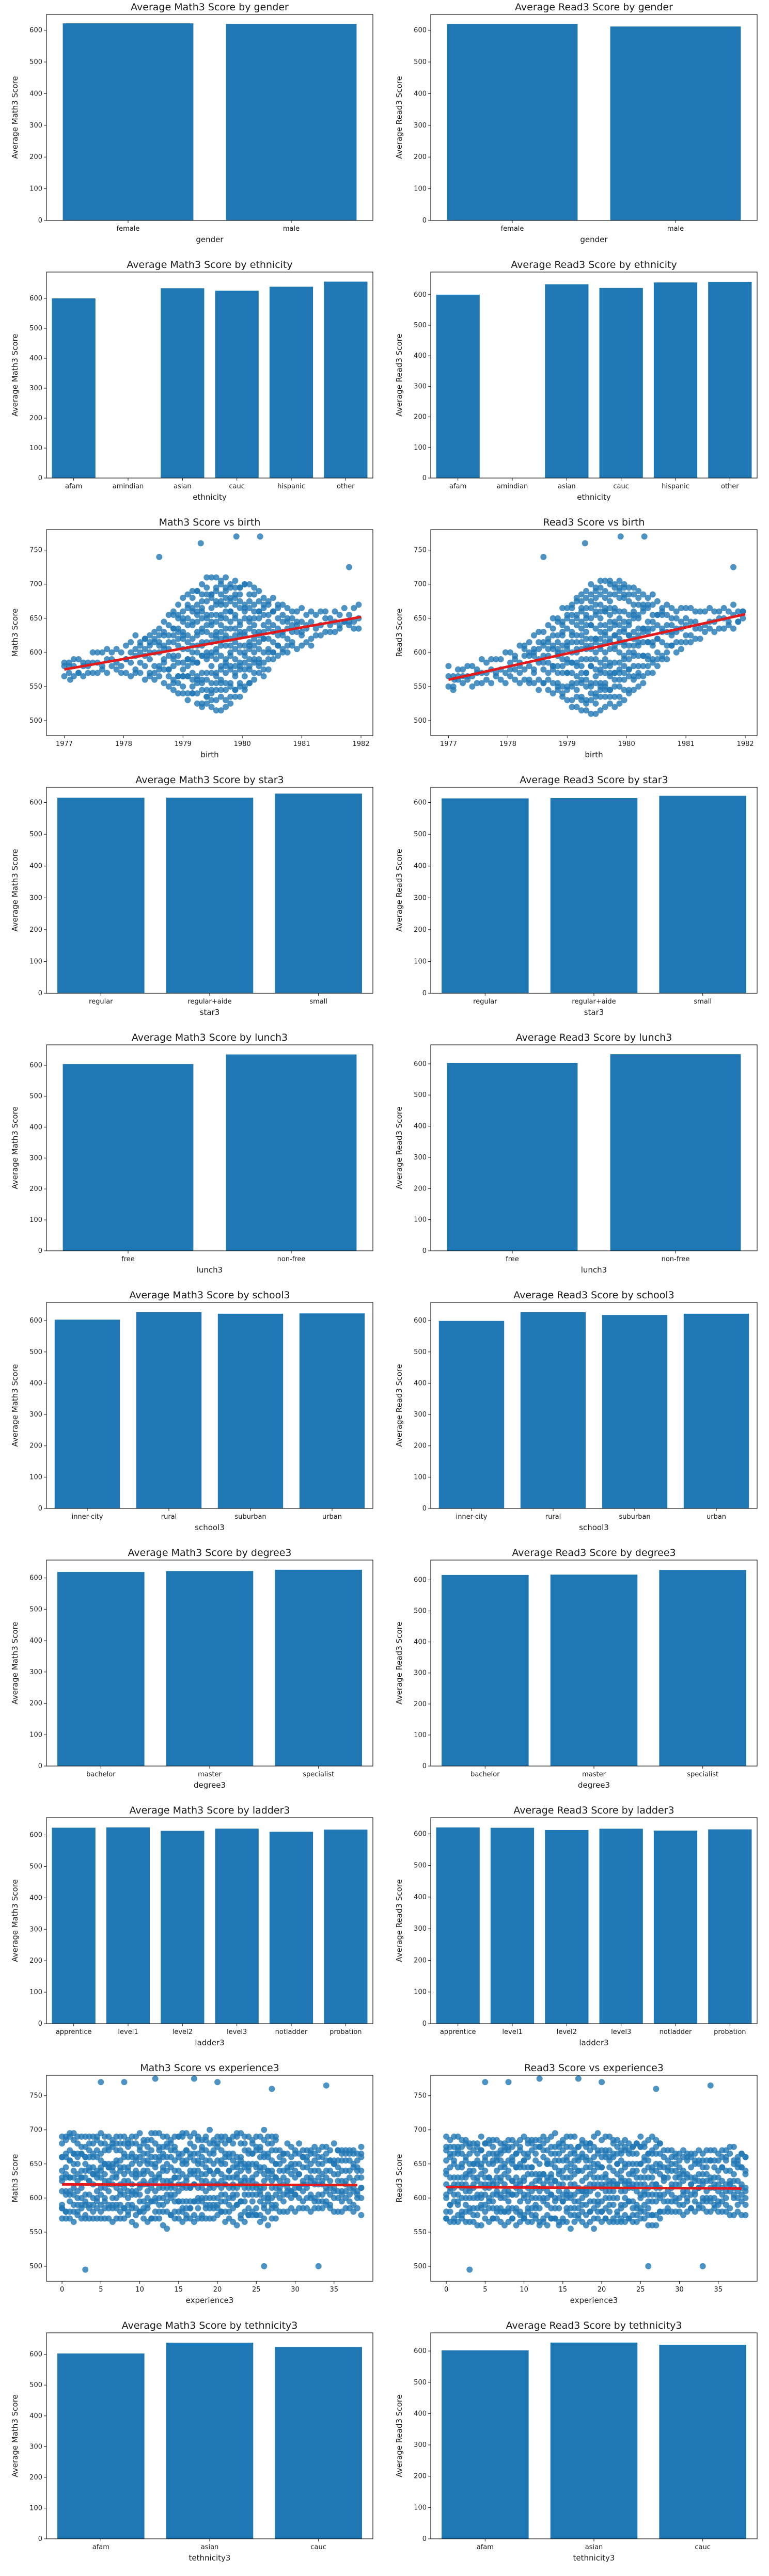 The image size is (769, 2576). Describe the element at coordinates (512, 229) in the screenshot. I see `x-tick-label: female` at that location.